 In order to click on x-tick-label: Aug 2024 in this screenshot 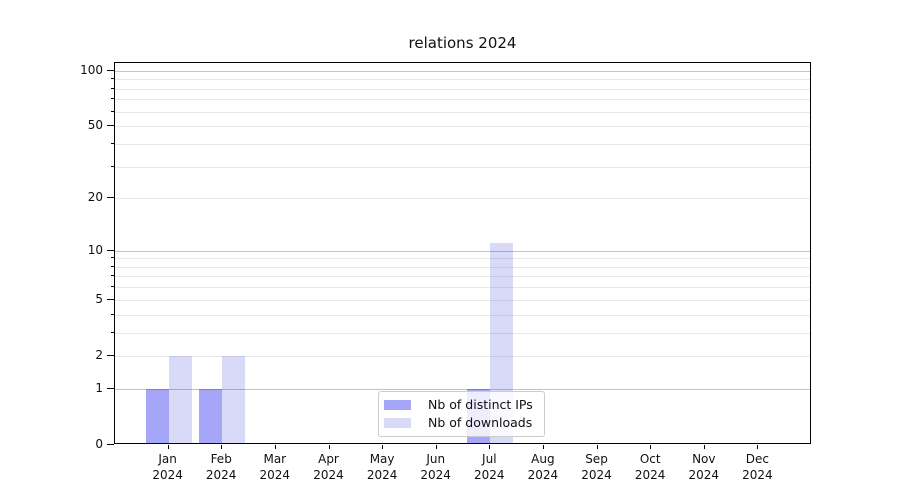, I will do `click(543, 467)`.